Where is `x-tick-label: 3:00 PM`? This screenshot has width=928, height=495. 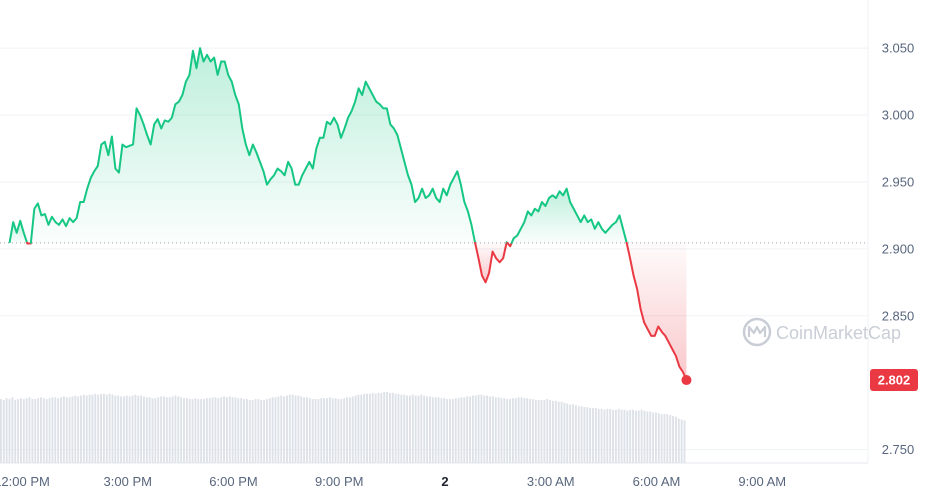
x-tick-label: 3:00 PM is located at coordinates (128, 481).